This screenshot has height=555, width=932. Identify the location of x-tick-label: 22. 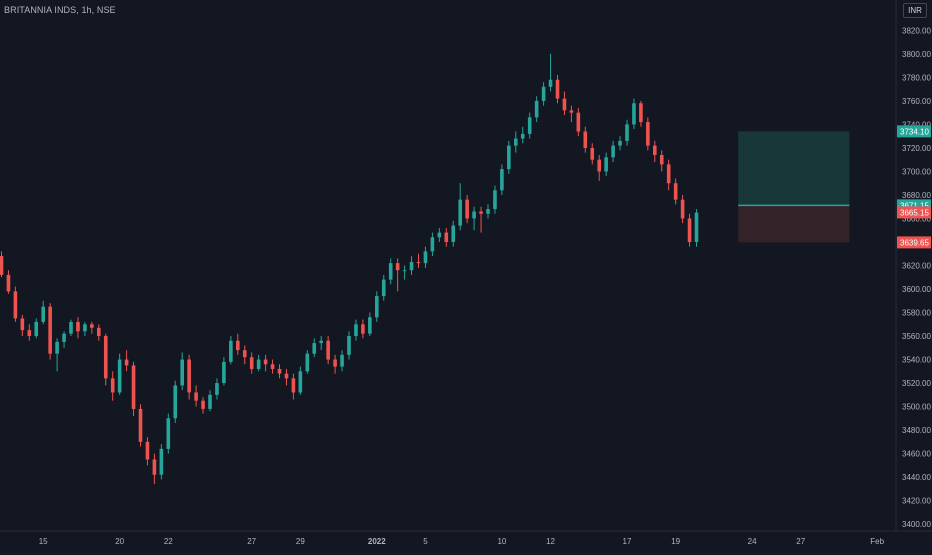
(168, 541).